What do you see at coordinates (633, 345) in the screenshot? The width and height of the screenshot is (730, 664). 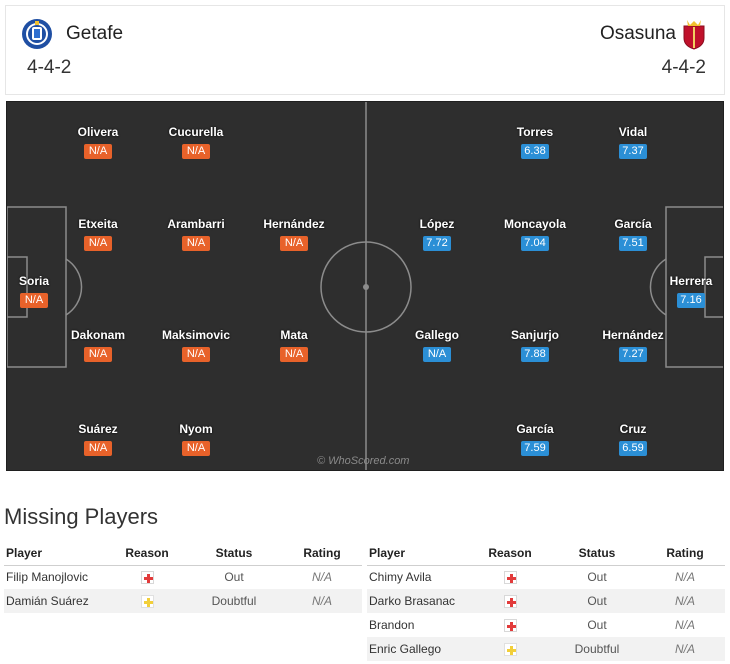 I see `away-player-def-3: Hernández 7.27` at bounding box center [633, 345].